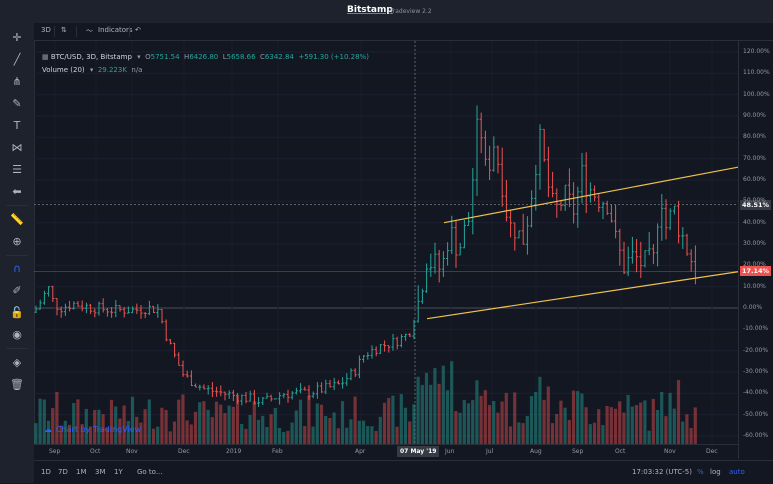 The width and height of the screenshot is (773, 484). What do you see at coordinates (737, 472) in the screenshot?
I see `auto-toggle: auto` at bounding box center [737, 472].